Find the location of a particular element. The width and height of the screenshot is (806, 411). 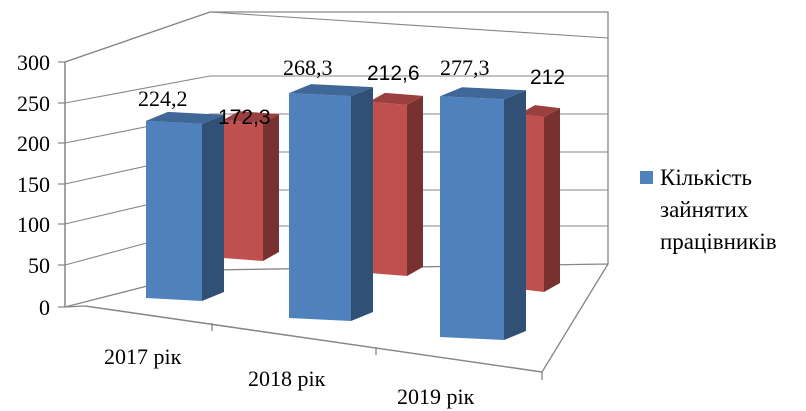

legend-label: Кількість зайнятих працівників is located at coordinates (718, 209).